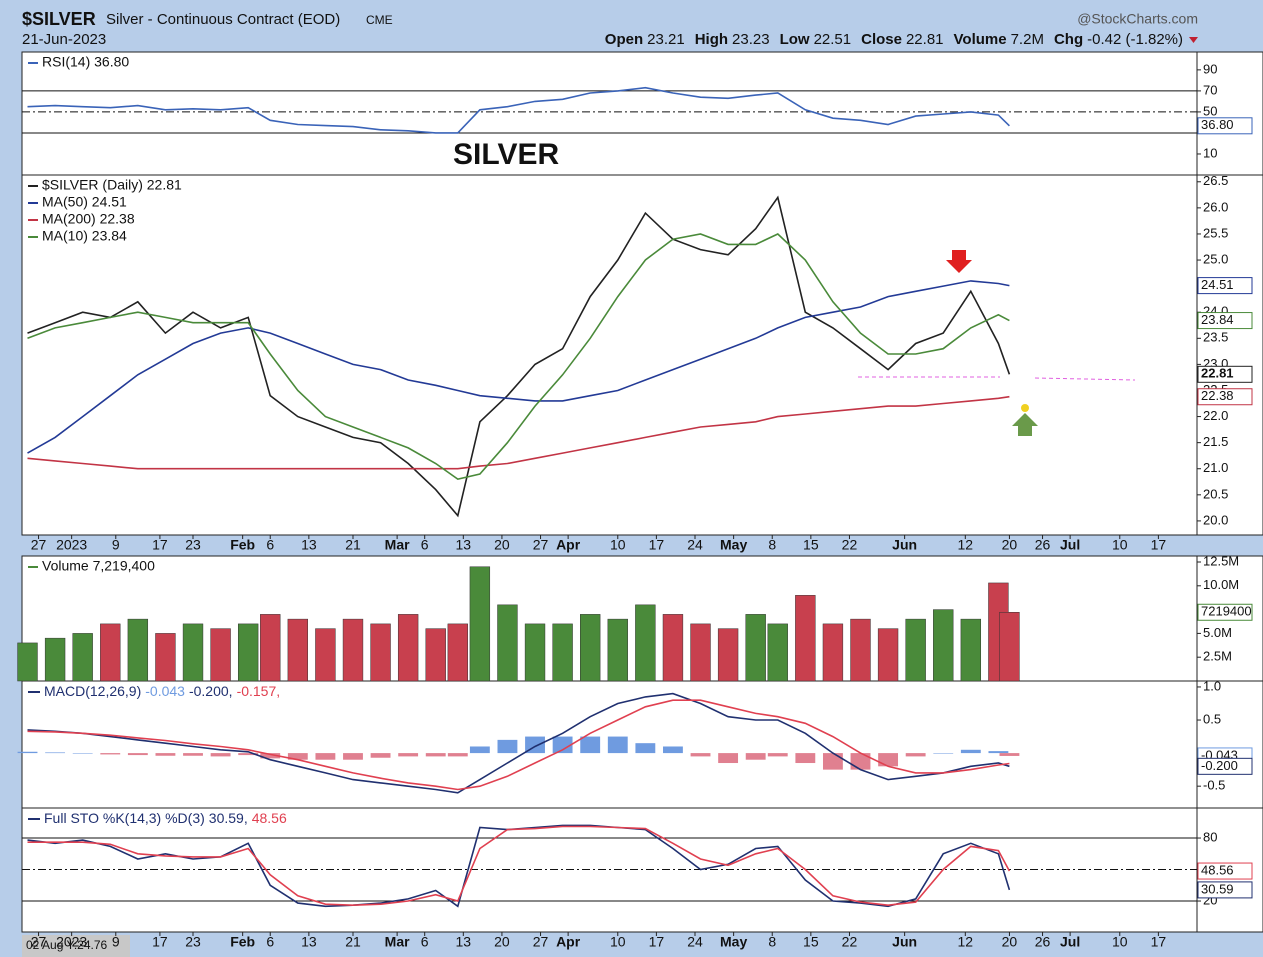 This screenshot has width=1263, height=957. Describe the element at coordinates (1217, 395) in the screenshot. I see `value-tag: 22.38` at that location.